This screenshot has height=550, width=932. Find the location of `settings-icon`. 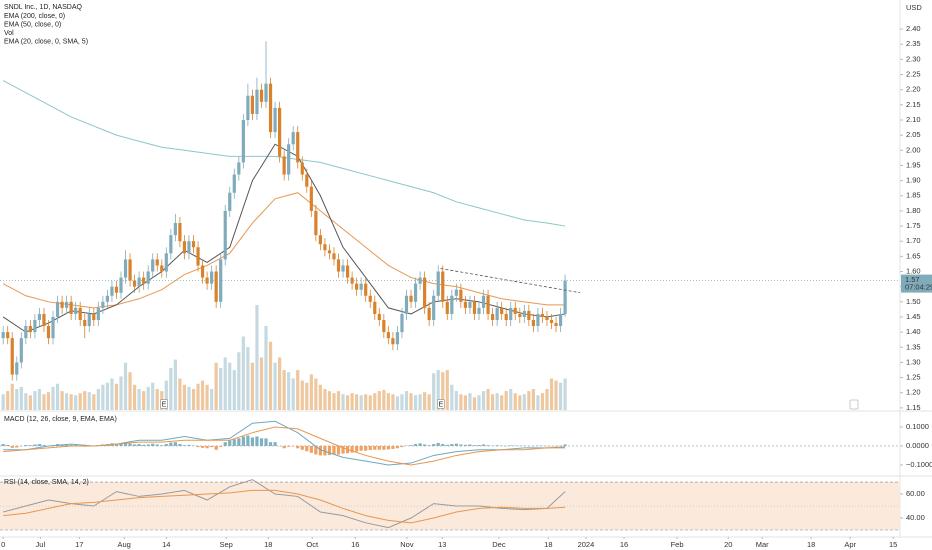

settings-icon is located at coordinates (854, 404).